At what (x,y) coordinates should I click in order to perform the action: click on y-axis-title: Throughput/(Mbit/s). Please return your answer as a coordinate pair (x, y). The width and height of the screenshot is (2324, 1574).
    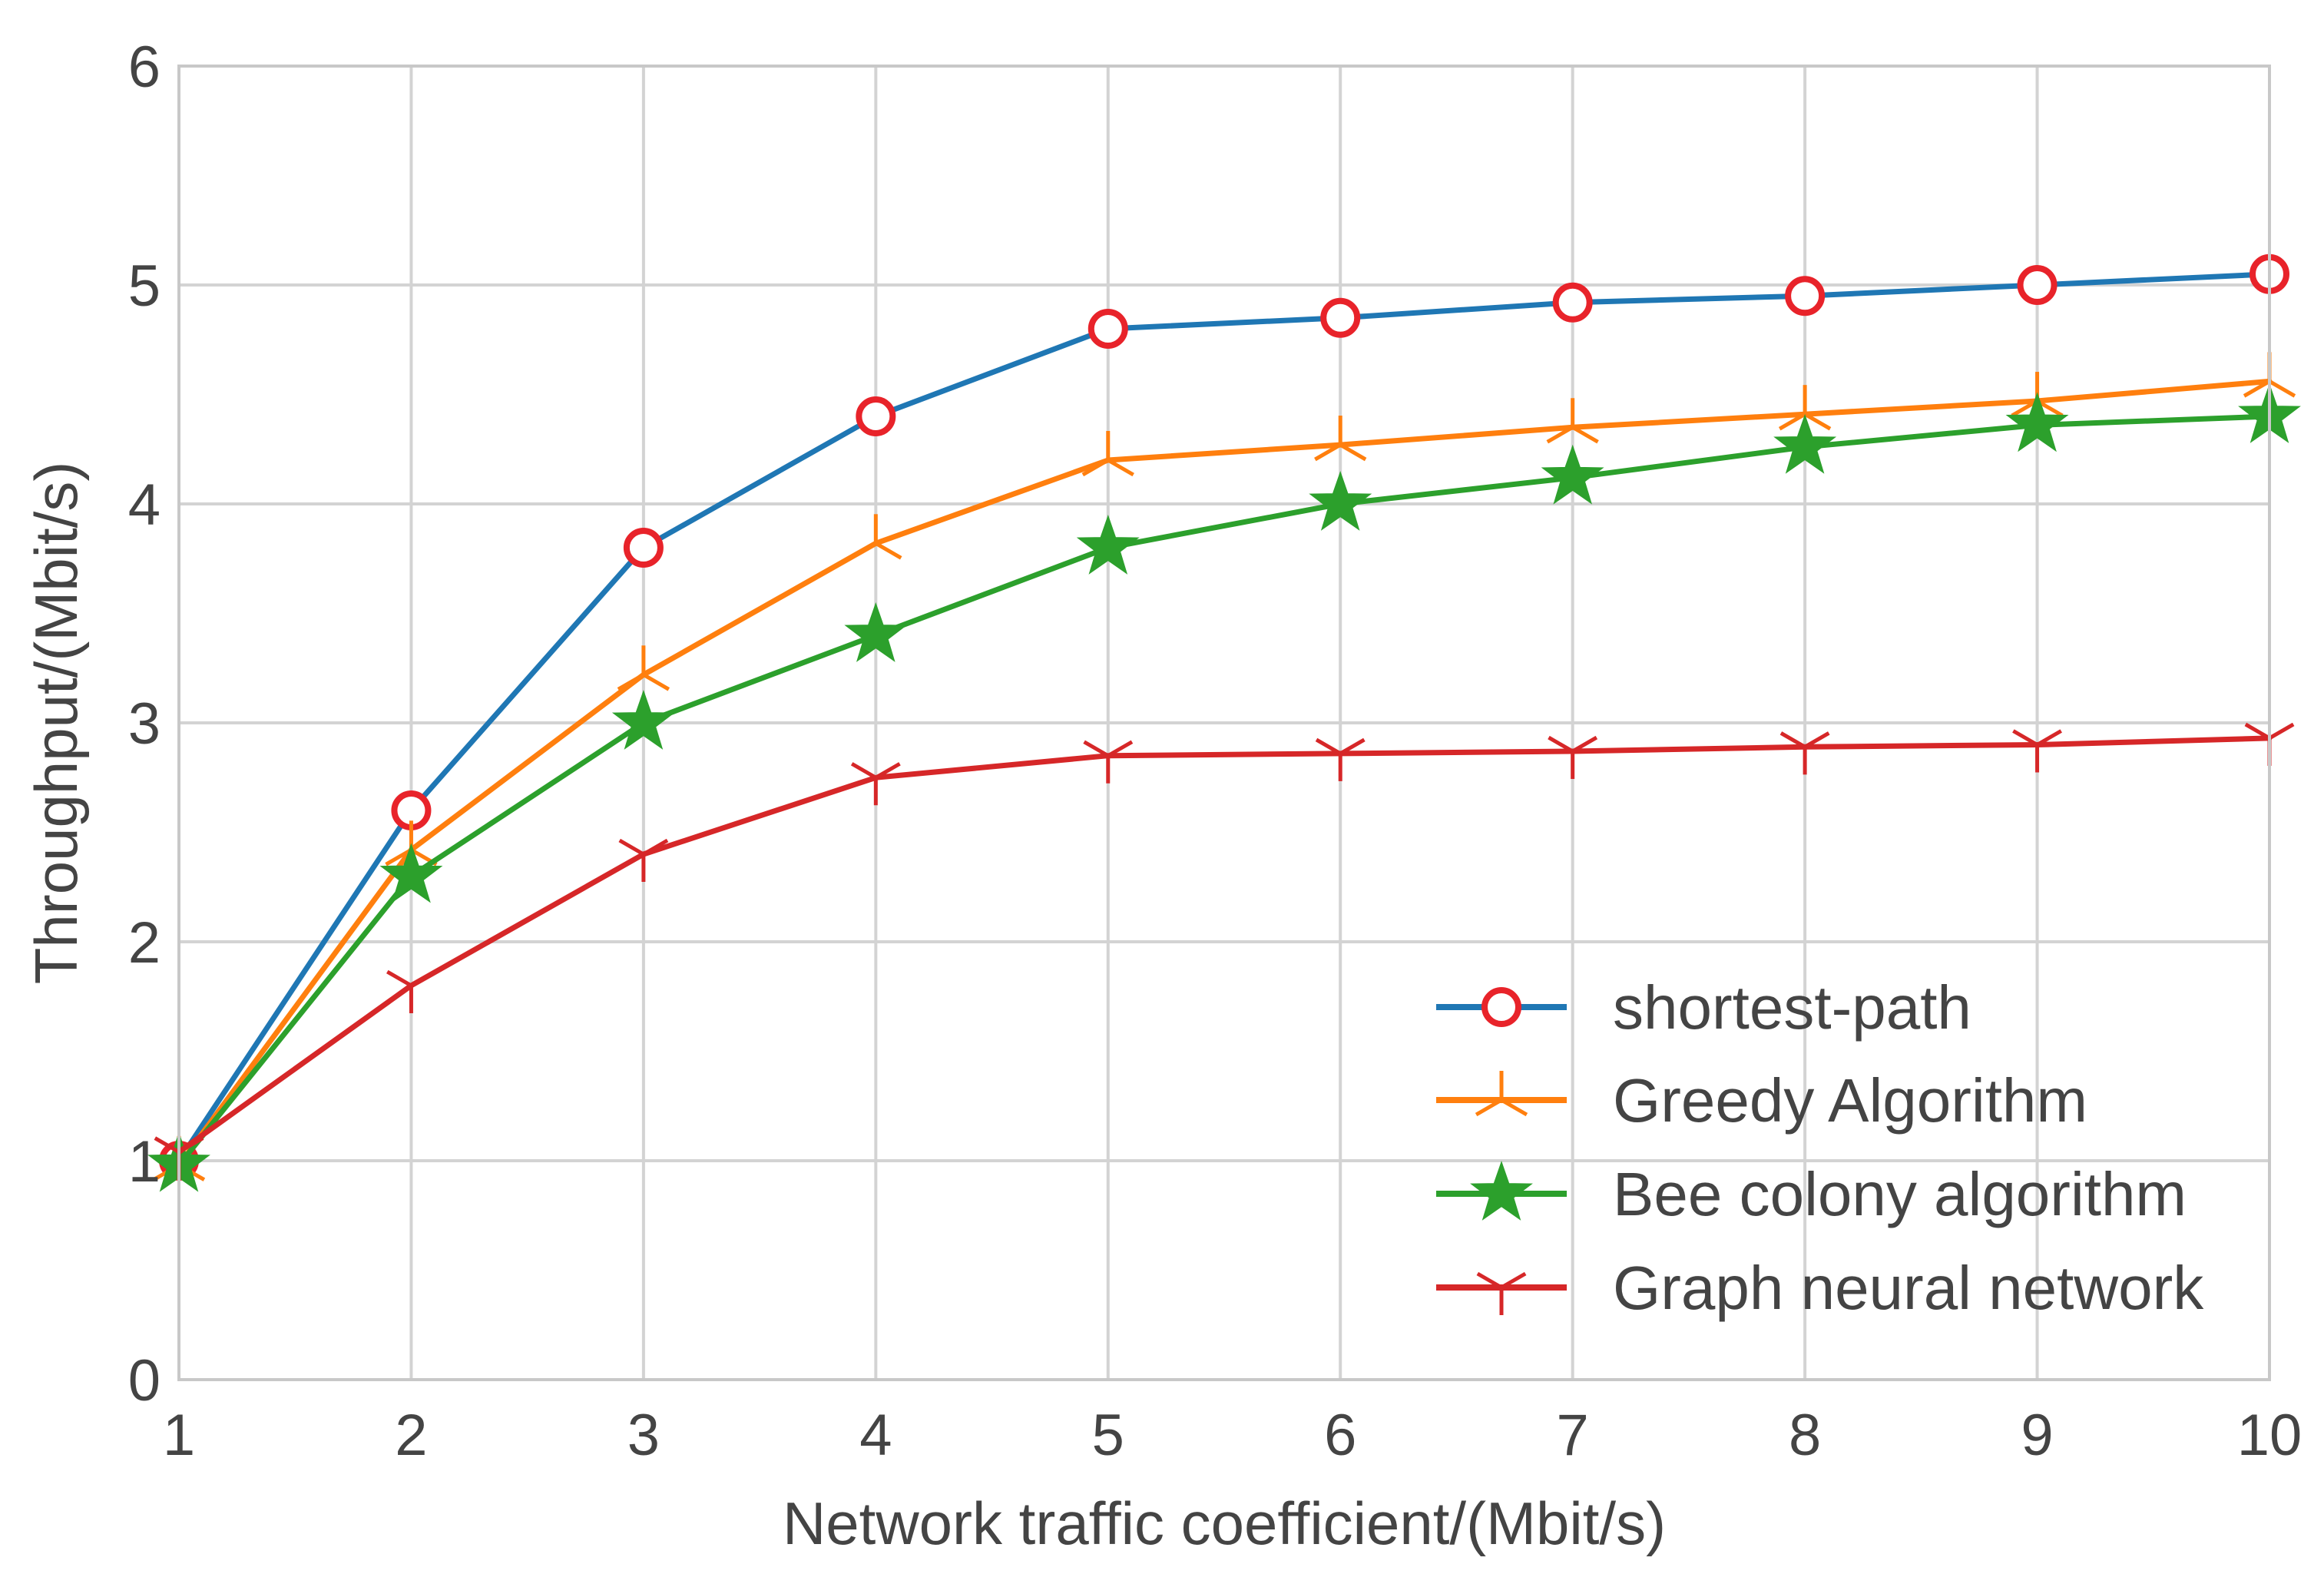
    Looking at the image, I should click on (56, 723).